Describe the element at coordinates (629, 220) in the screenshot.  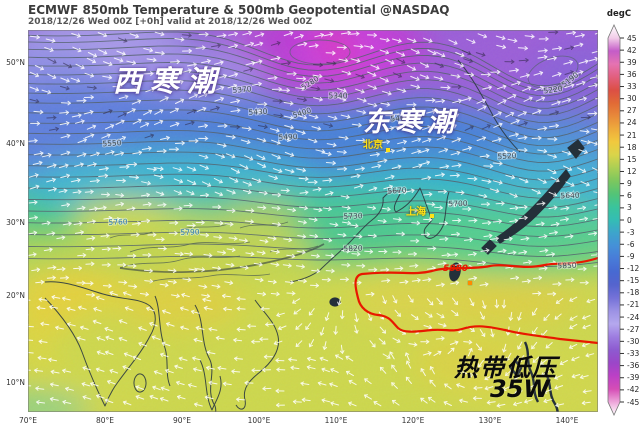
I see `colorbar-tick: 0` at that location.